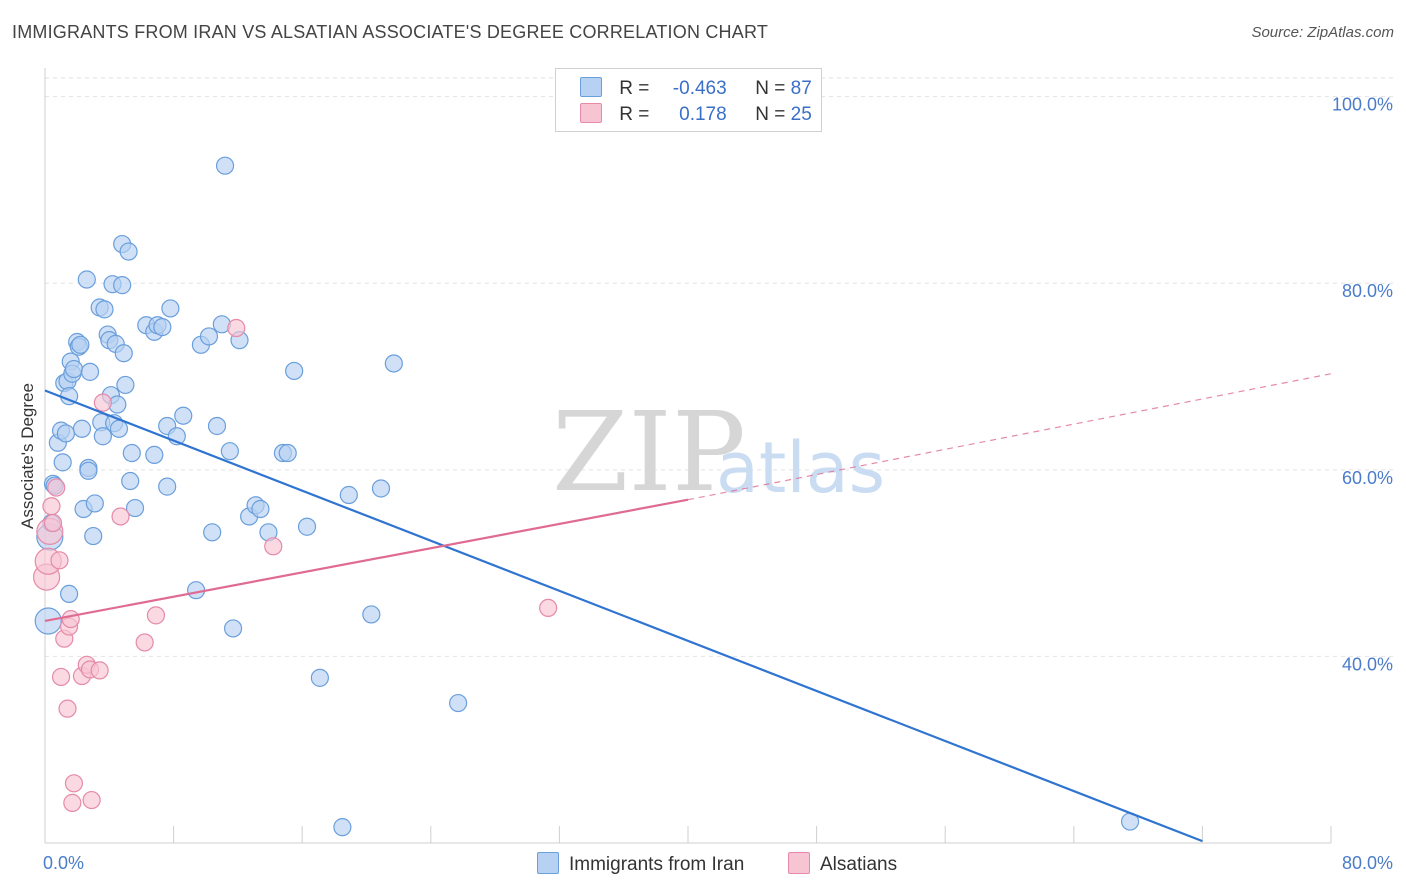 Image resolution: width=1406 pixels, height=892 pixels. Describe the element at coordinates (591, 87) in the screenshot. I see `legend-swatch-iran` at that location.